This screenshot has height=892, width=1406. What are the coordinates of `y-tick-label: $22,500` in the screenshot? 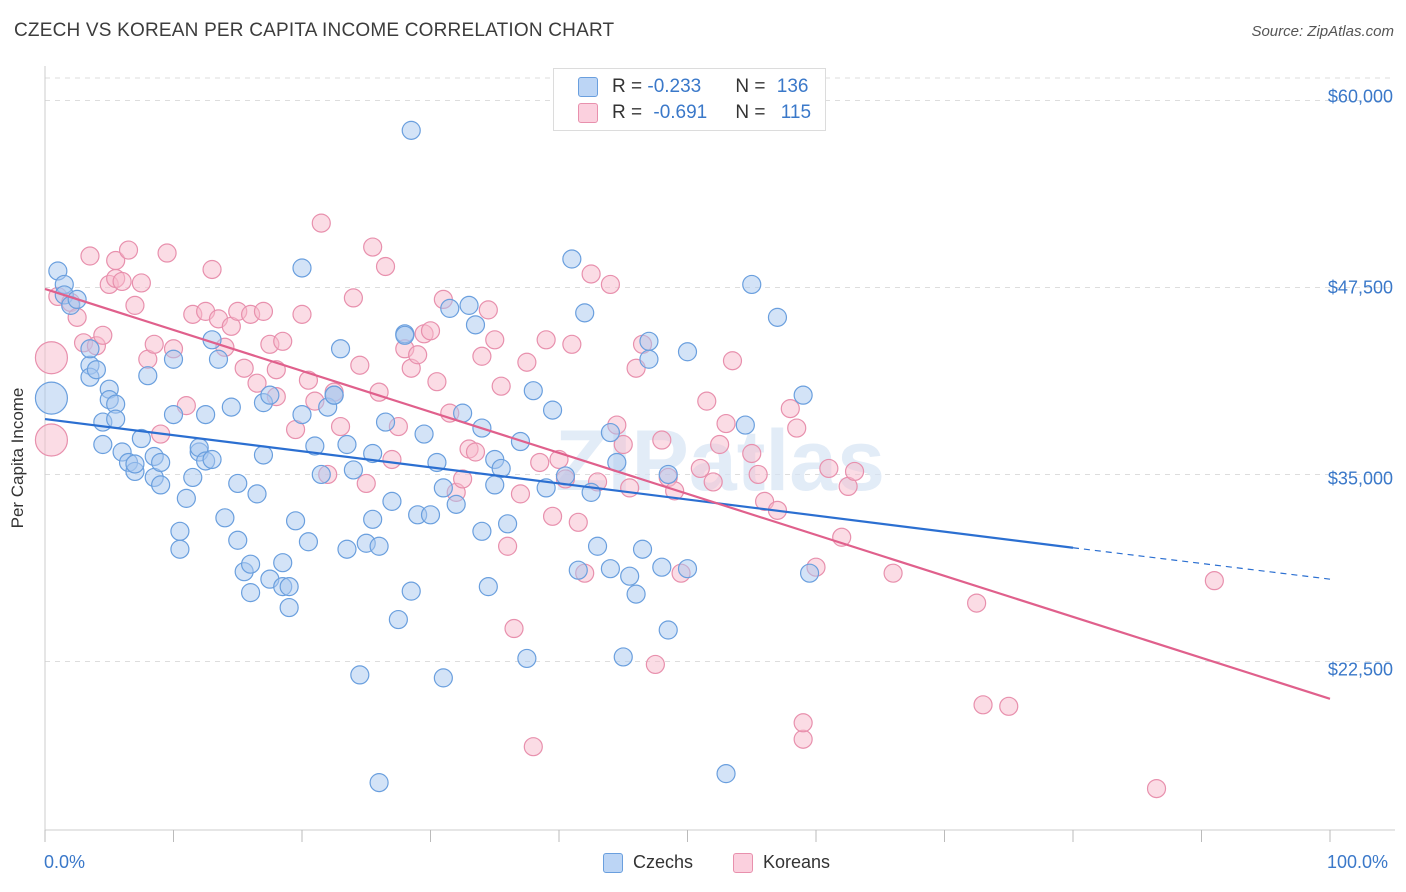 It's located at (1360, 669).